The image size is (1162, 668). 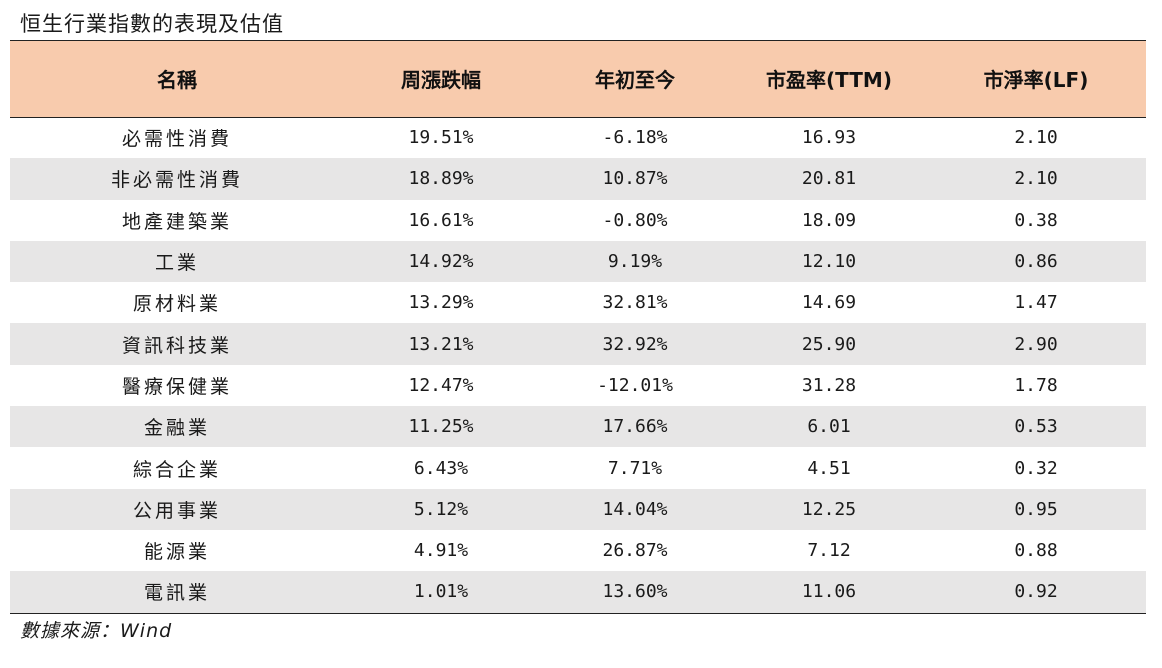 What do you see at coordinates (635, 592) in the screenshot?
I see `cell-ytd: 13.60%` at bounding box center [635, 592].